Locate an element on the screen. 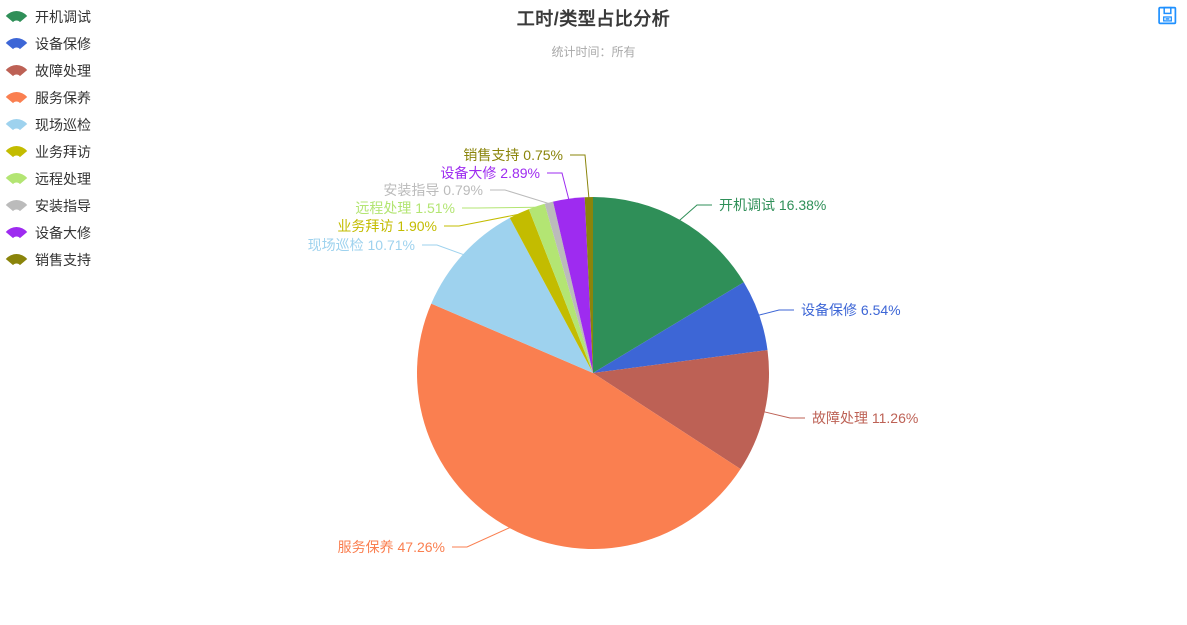 The image size is (1187, 625). legend-item: 现场巡检 is located at coordinates (47, 124).